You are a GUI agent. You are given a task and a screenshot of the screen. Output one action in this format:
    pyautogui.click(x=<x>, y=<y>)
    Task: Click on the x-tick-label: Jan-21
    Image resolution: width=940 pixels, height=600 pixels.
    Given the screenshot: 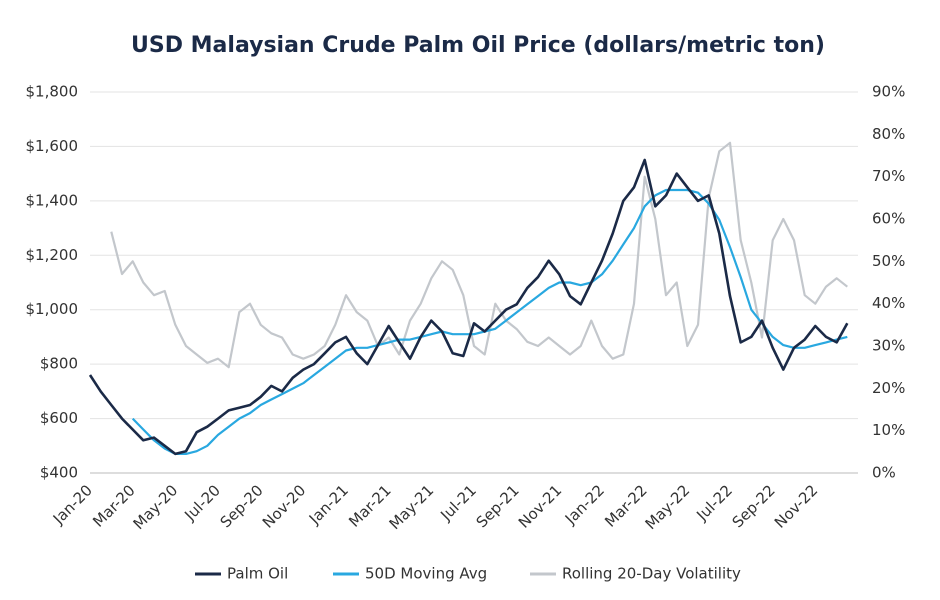 What is the action you would take?
    pyautogui.click(x=328, y=504)
    